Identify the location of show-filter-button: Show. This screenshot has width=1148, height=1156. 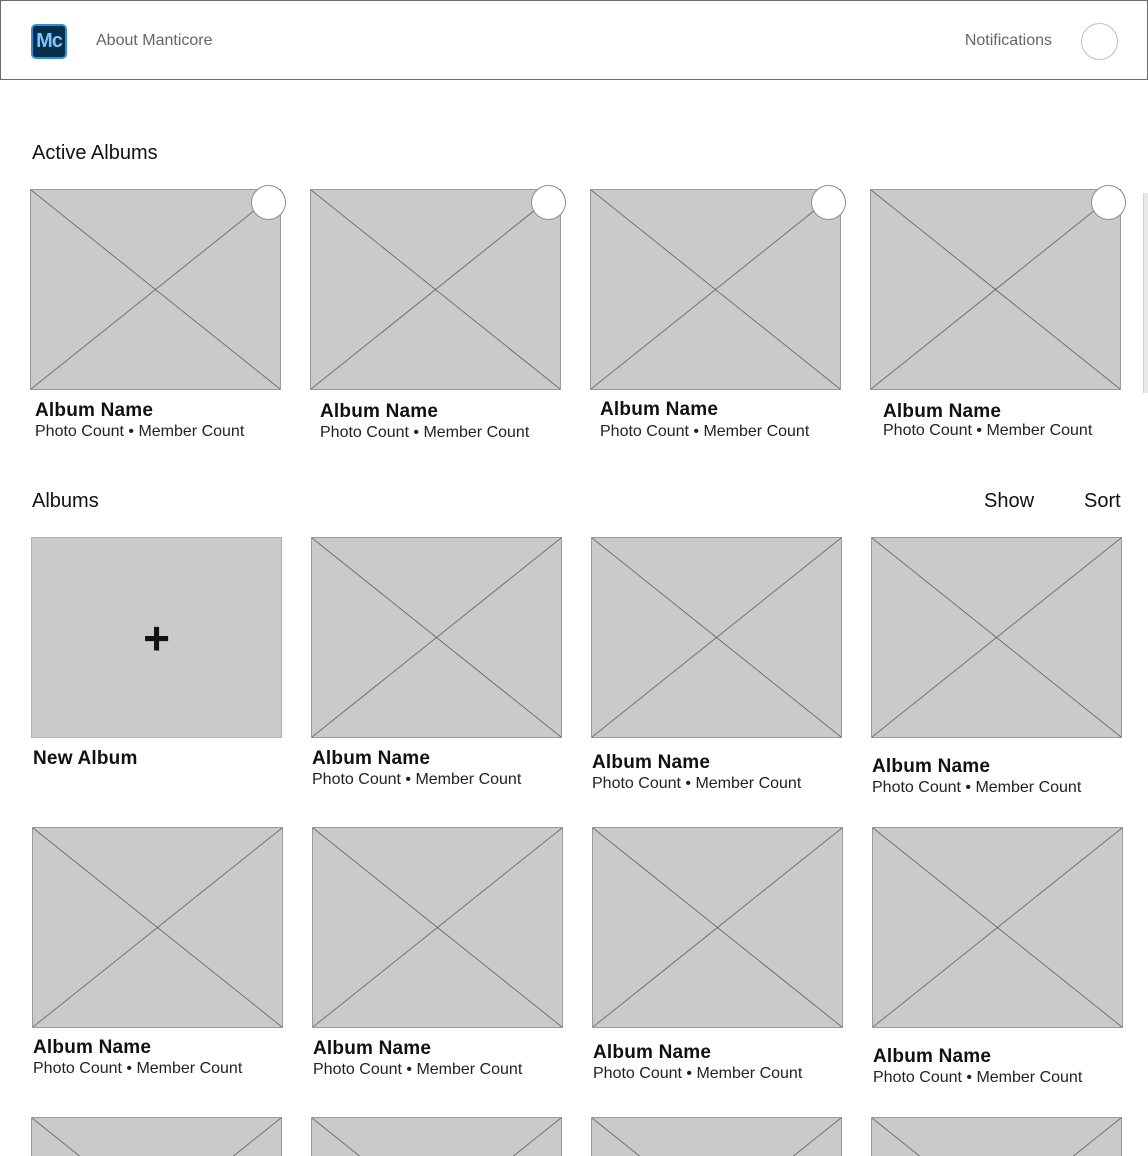
(1009, 501).